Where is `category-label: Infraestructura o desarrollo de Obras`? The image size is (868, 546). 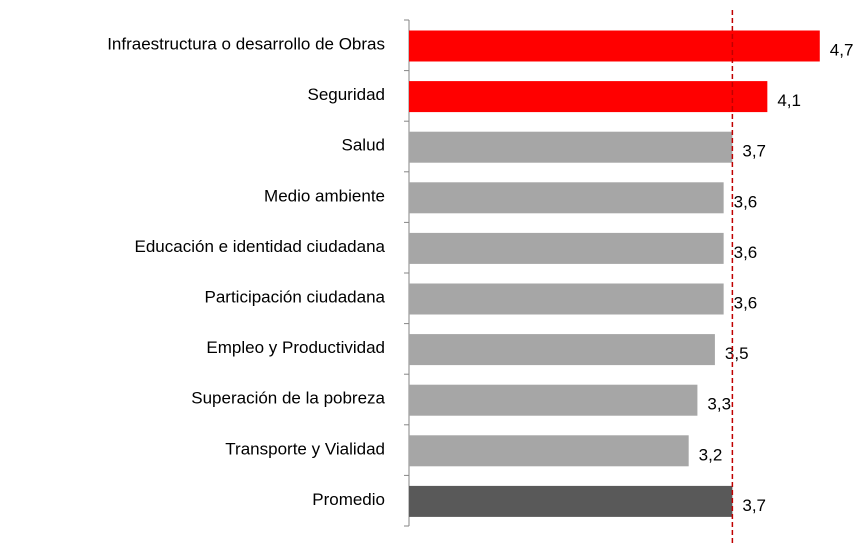
category-label: Infraestructura o desarrollo de Obras is located at coordinates (246, 43).